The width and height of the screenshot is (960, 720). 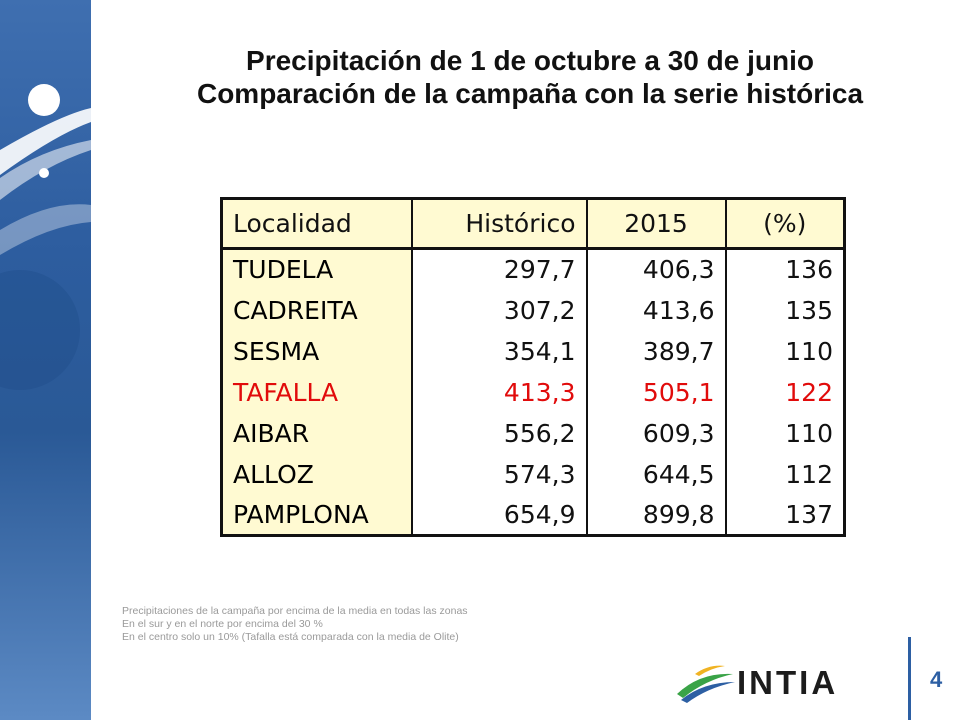 What do you see at coordinates (316, 310) in the screenshot?
I see `cell-localidad: CADREITA` at bounding box center [316, 310].